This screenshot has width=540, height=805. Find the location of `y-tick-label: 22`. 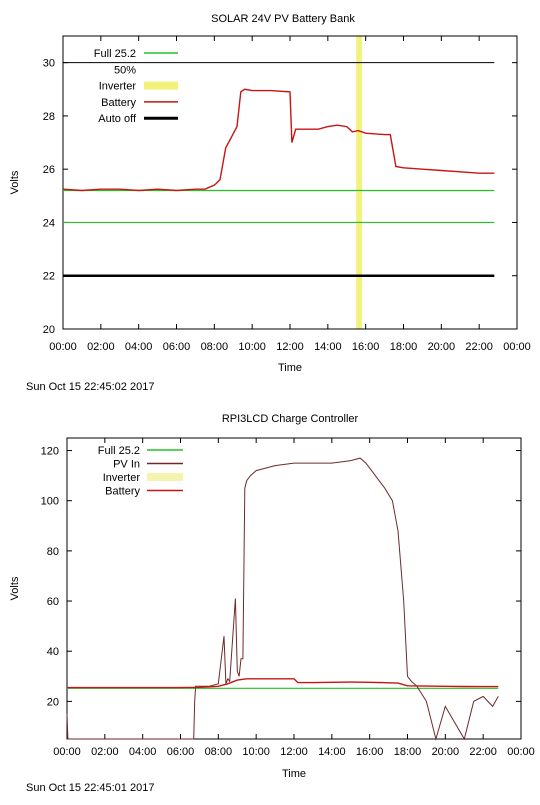

y-tick-label: 22 is located at coordinates (49, 277).